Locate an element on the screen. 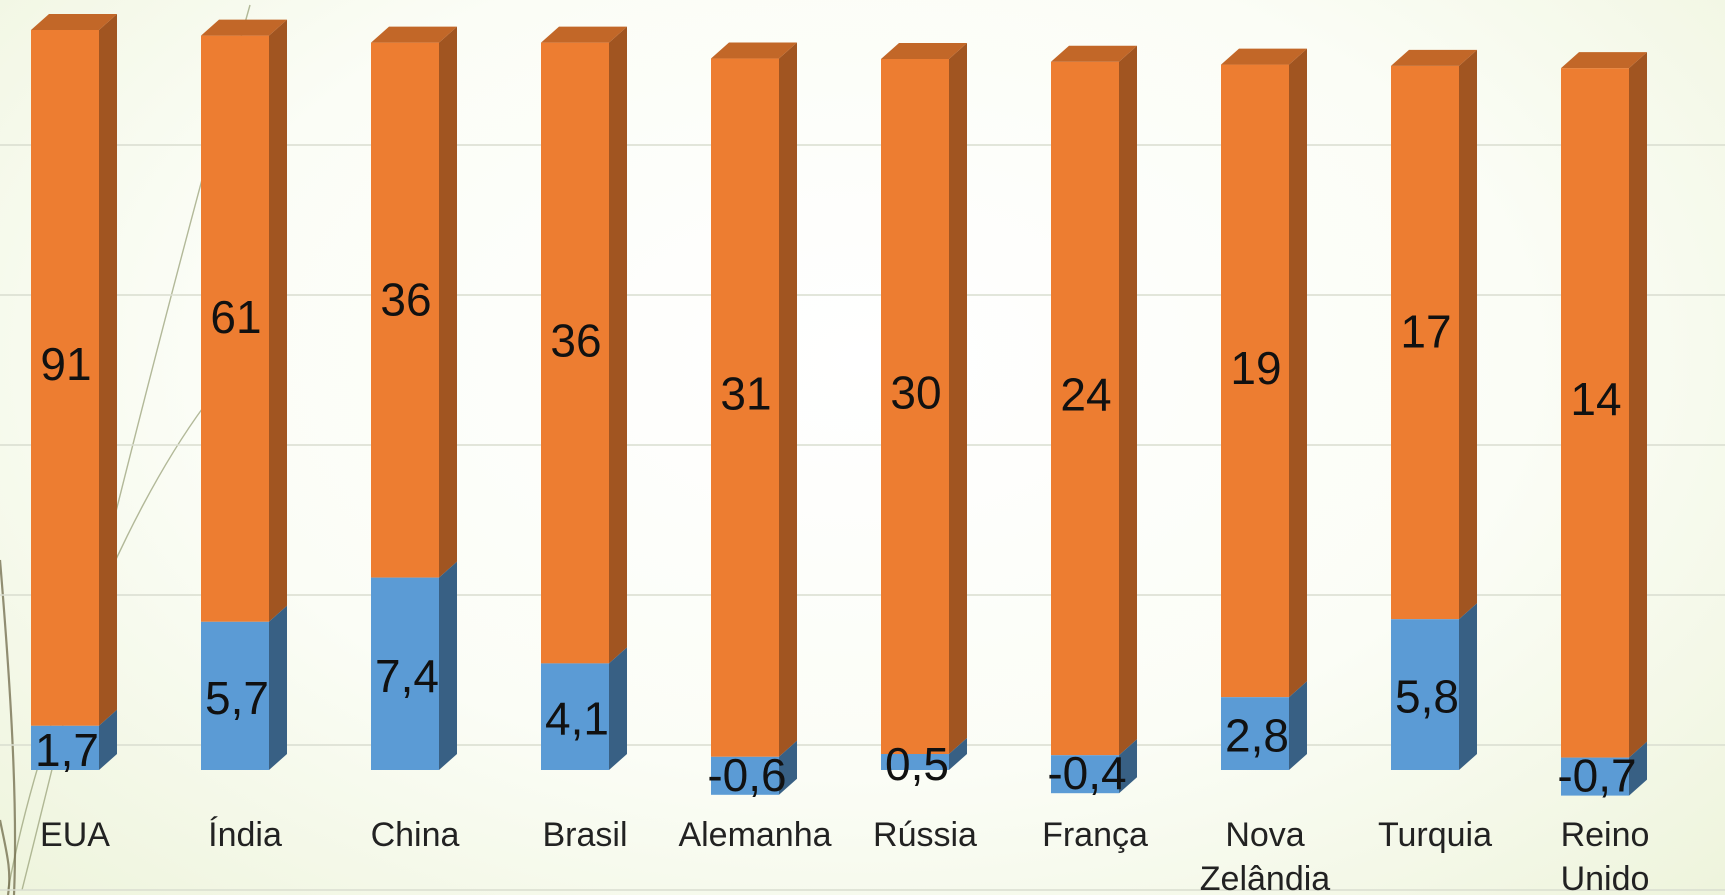 This screenshot has width=1725, height=895. data-label-blue: -0,7 is located at coordinates (1596, 776).